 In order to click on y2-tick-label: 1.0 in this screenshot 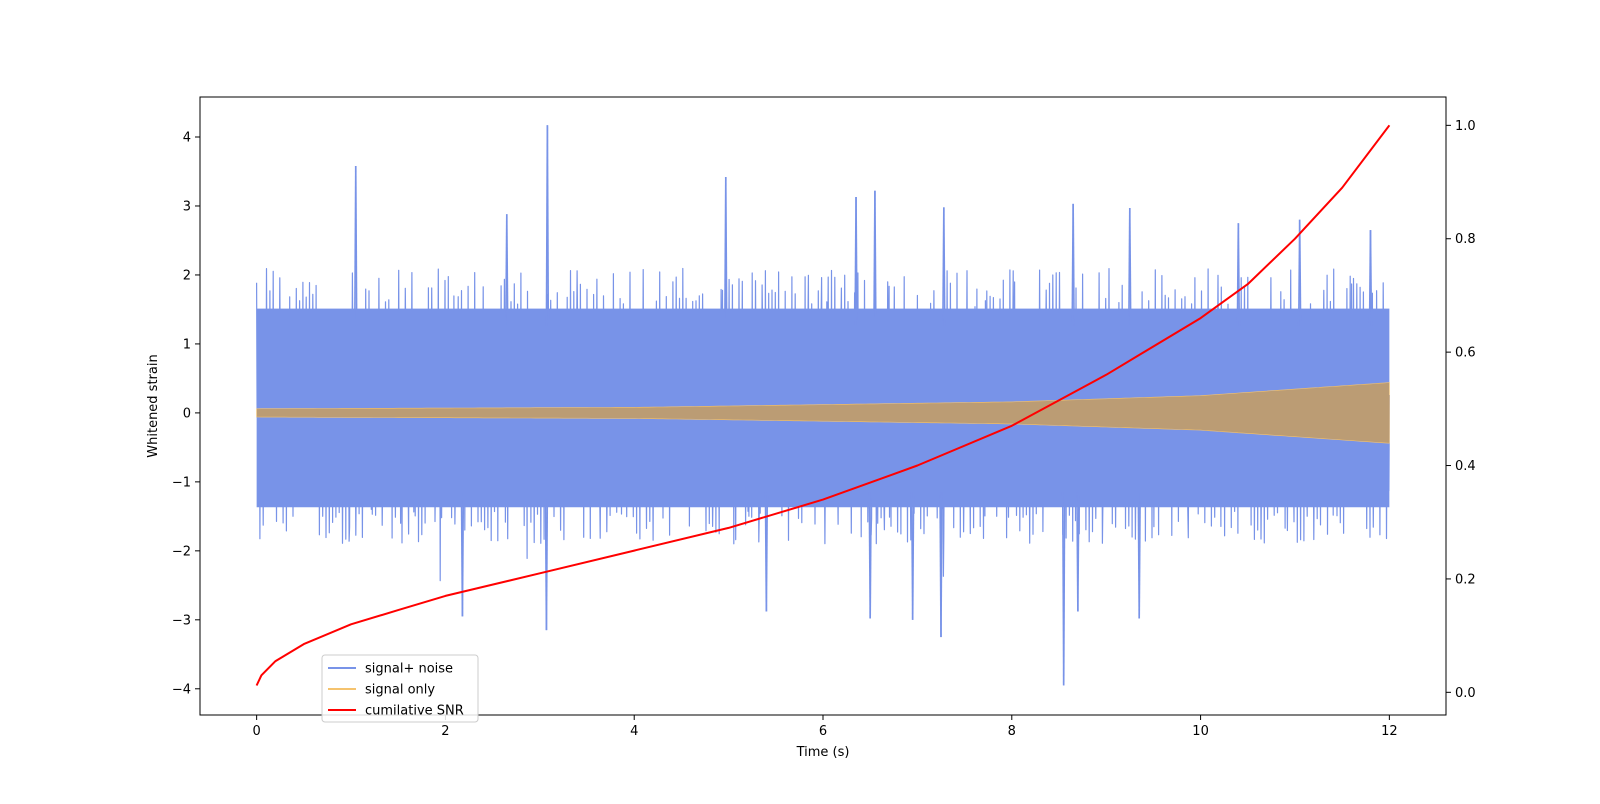, I will do `click(1465, 126)`.